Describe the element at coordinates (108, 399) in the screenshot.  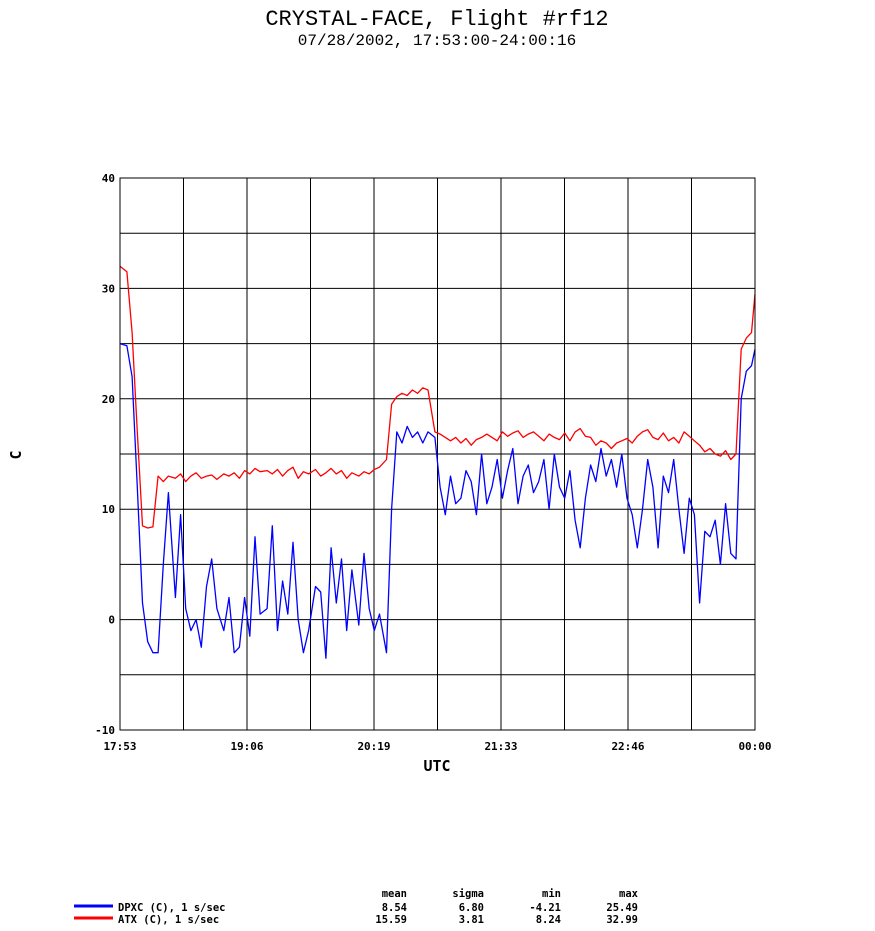
I see `y-tick-label: 20` at that location.